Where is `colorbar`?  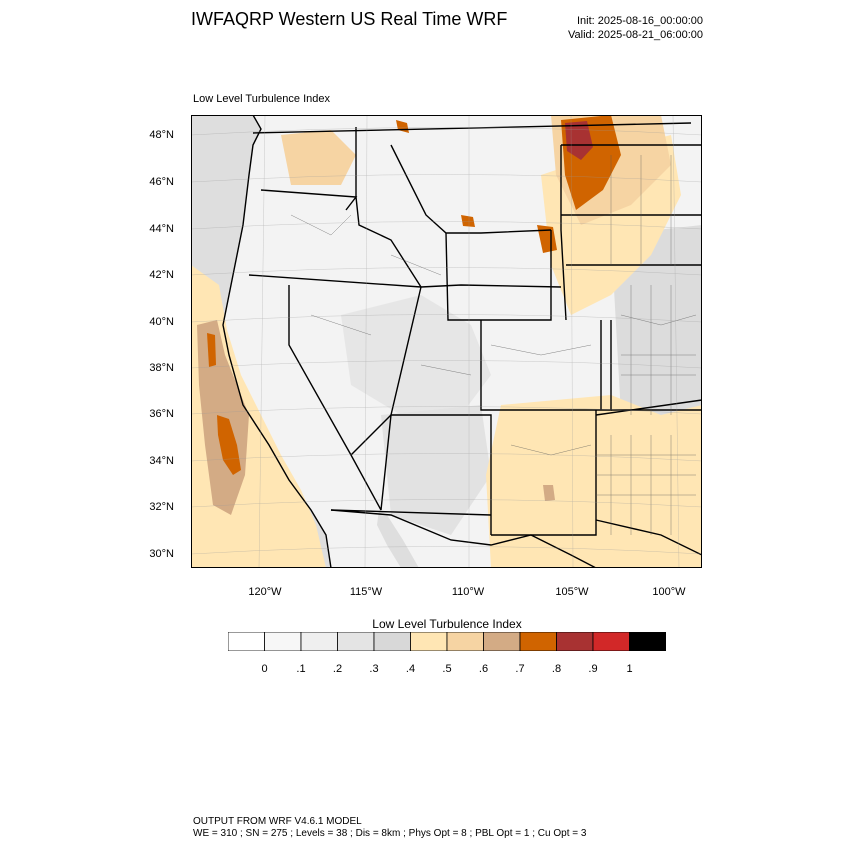
colorbar is located at coordinates (447, 641).